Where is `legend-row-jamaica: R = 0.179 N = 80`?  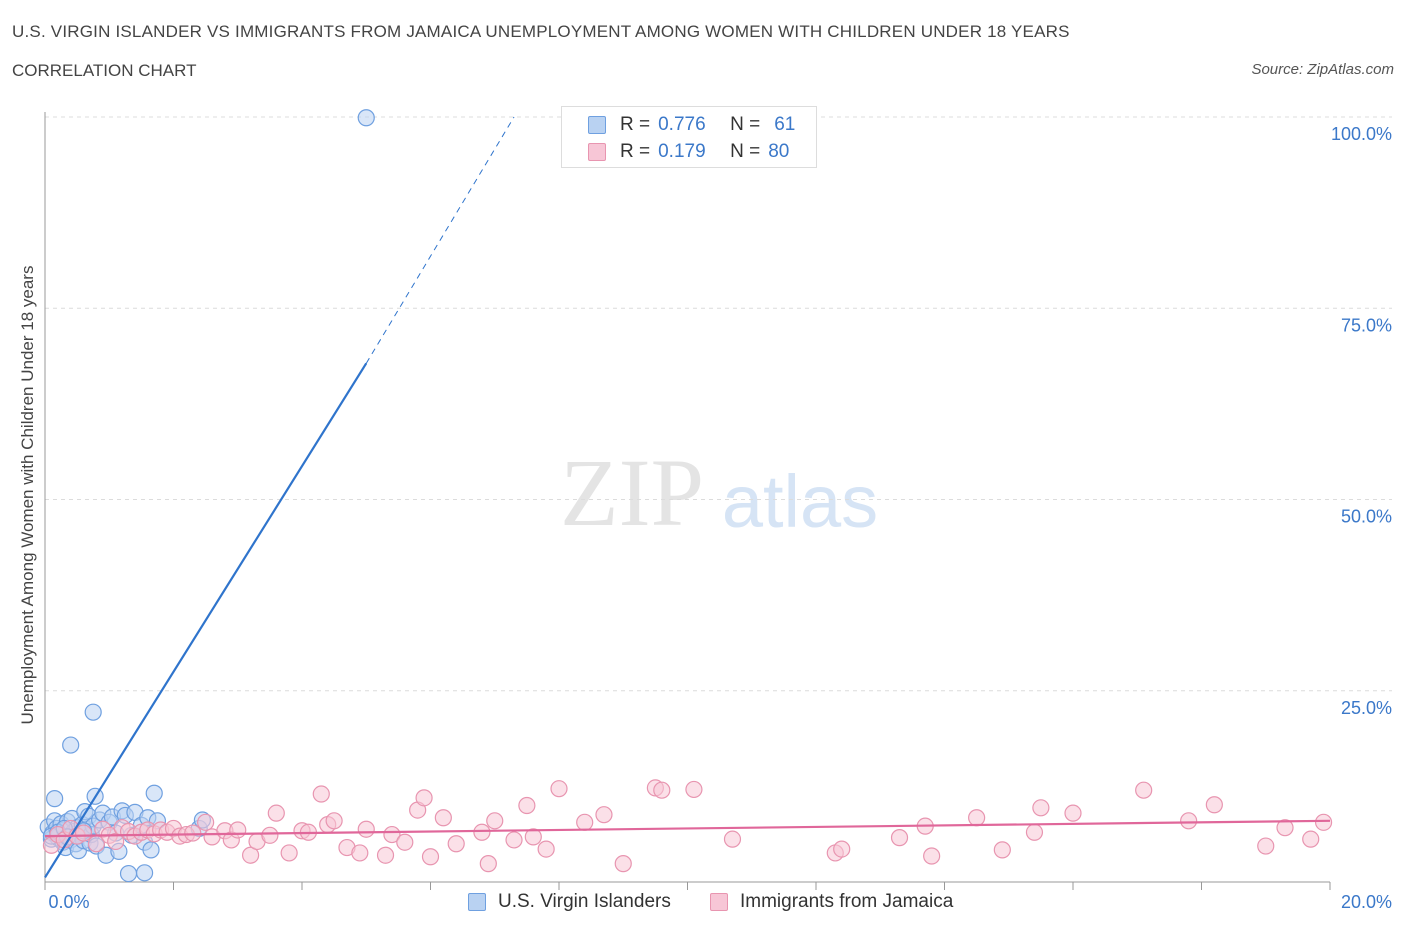
legend-row-jamaica: R = 0.179 N = 80 is located at coordinates (688, 152).